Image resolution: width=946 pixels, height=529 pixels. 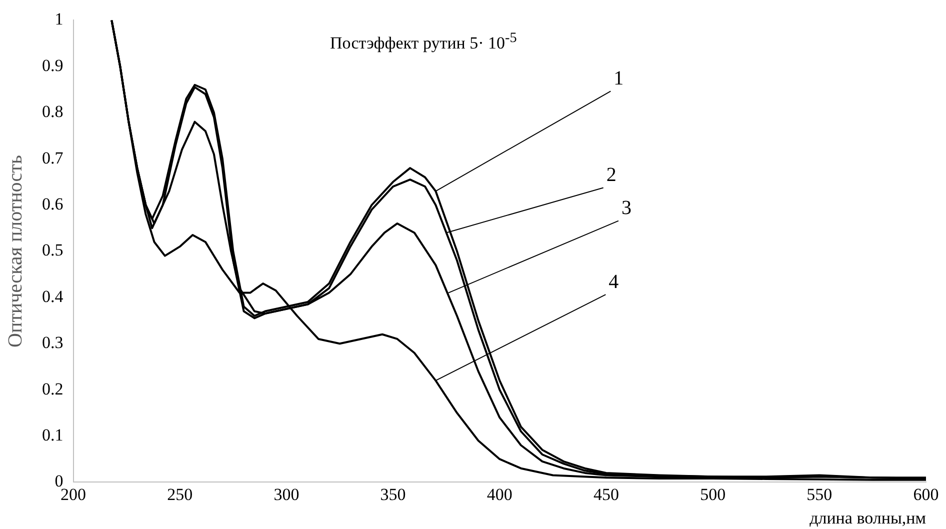 What do you see at coordinates (606, 494) in the screenshot?
I see `x-tick-label: 450` at bounding box center [606, 494].